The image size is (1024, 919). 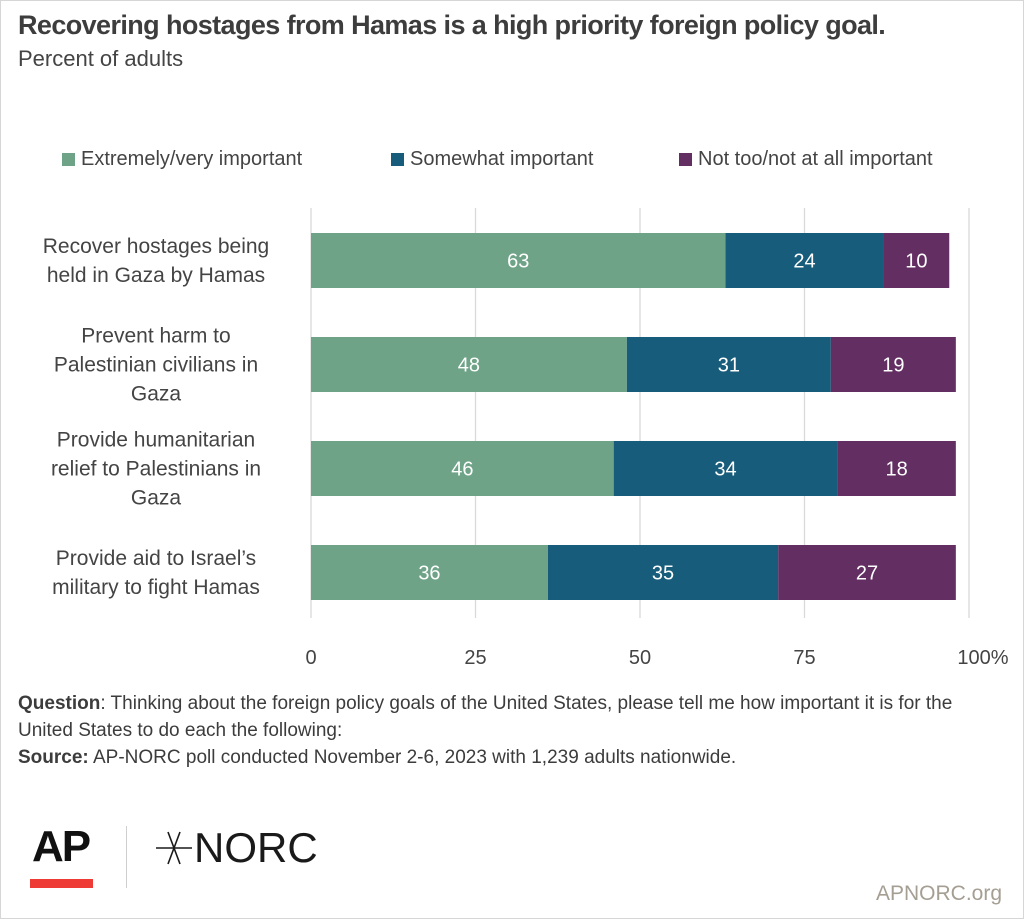 What do you see at coordinates (256, 847) in the screenshot?
I see `norc-logo-text: NORC` at bounding box center [256, 847].